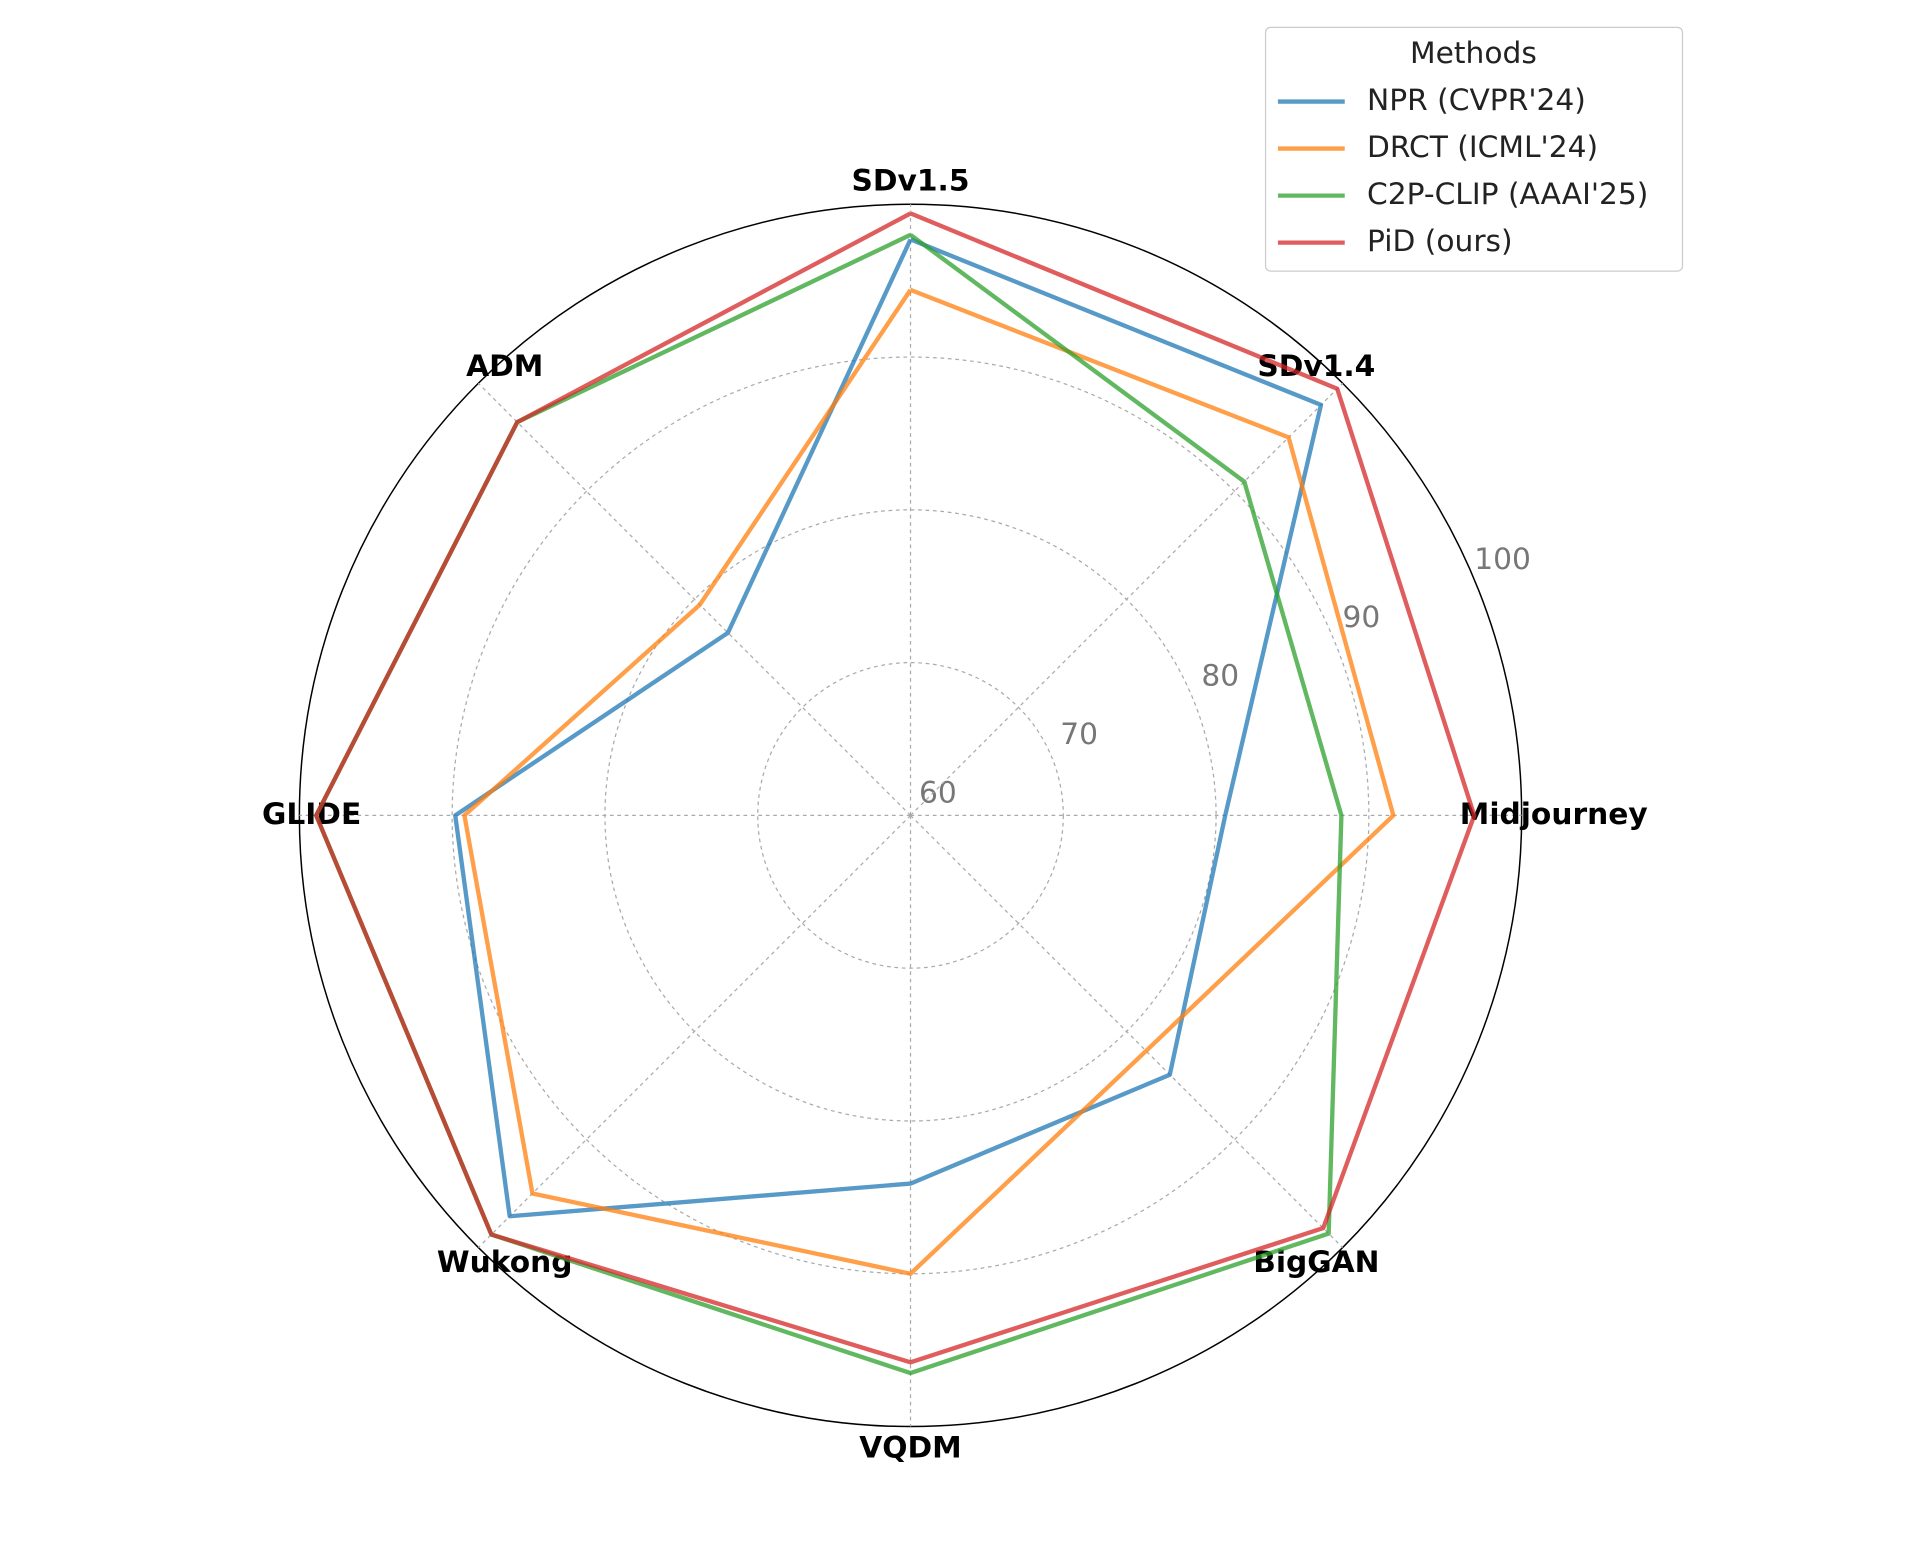  Describe the element at coordinates (1482, 147) in the screenshot. I see `legend-label: DRCT (ICML'24)` at that location.